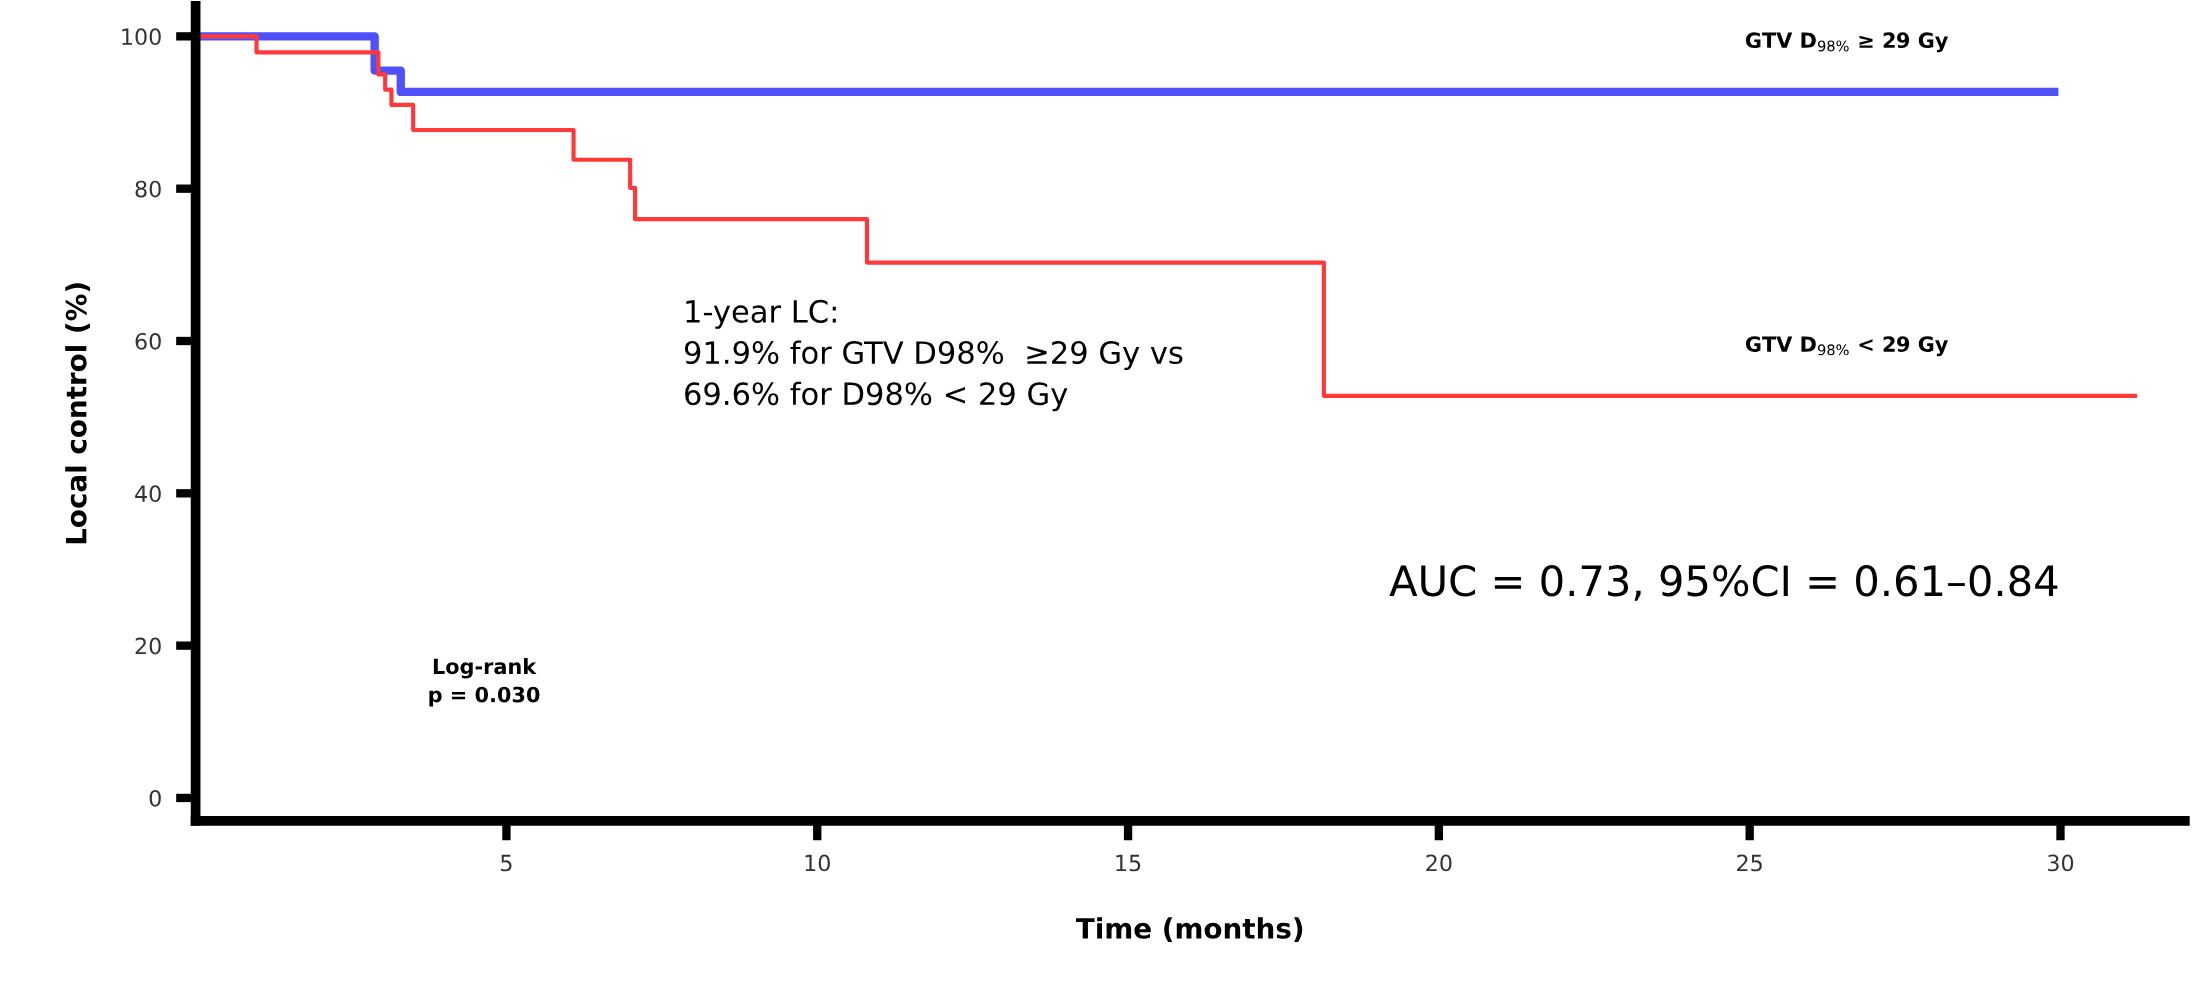  What do you see at coordinates (1439, 863) in the screenshot?
I see `x-tick-label: 20` at bounding box center [1439, 863].